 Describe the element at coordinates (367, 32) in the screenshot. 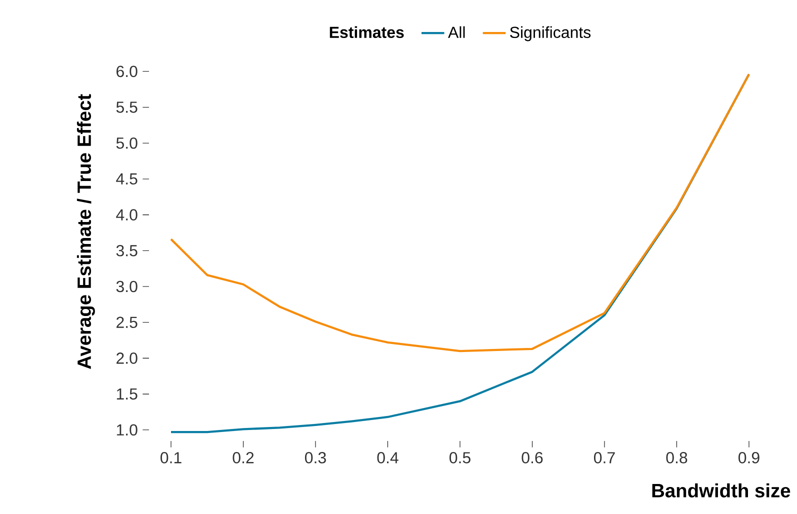

I see `legend-title: Estimates` at that location.